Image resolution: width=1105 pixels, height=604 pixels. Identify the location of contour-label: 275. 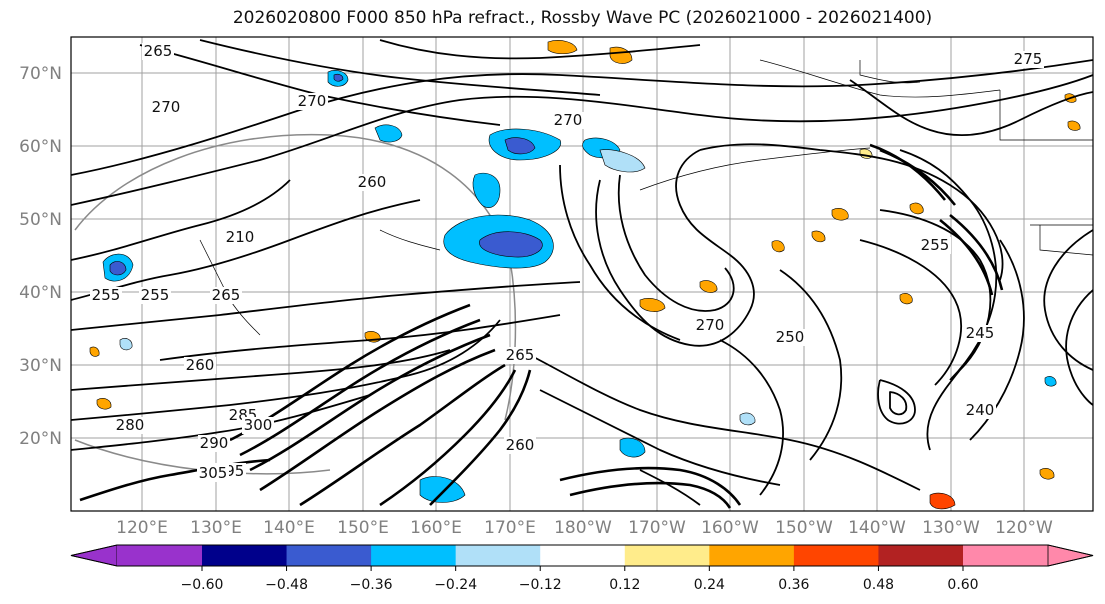
(1028, 59).